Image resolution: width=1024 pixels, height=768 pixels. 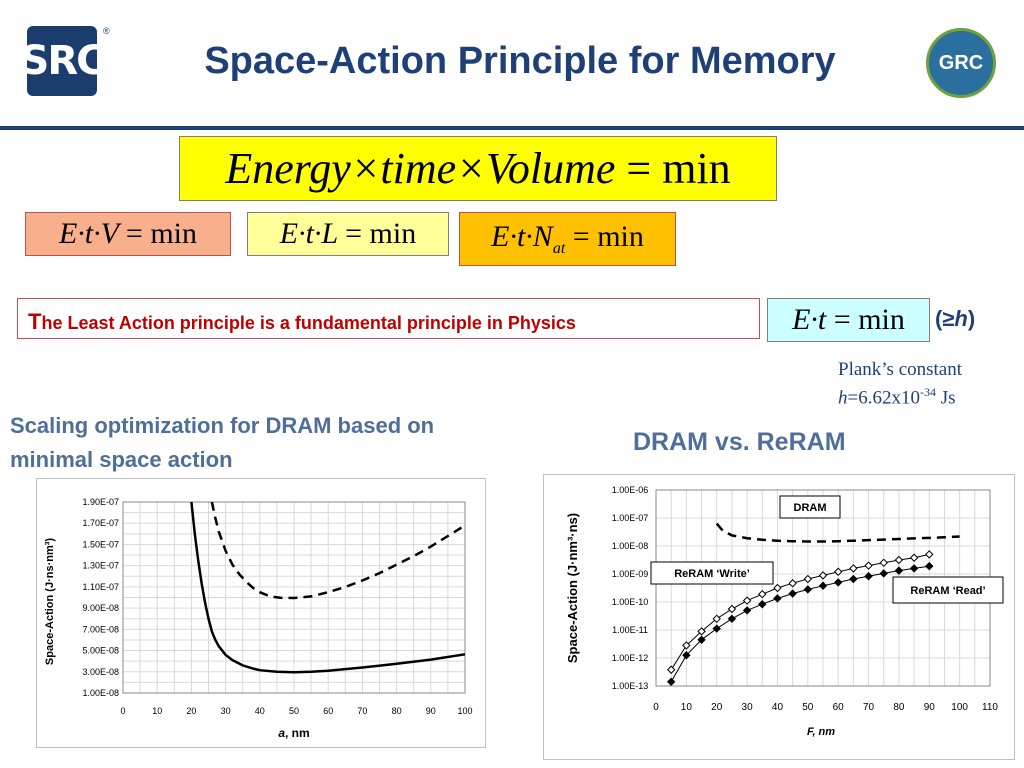 What do you see at coordinates (512, 128) in the screenshot?
I see `header-divider` at bounding box center [512, 128].